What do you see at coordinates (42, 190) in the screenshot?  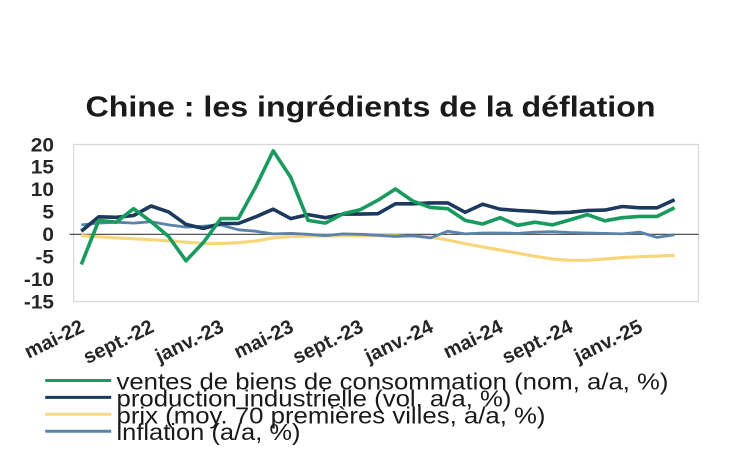 I see `svg-text: 10` at bounding box center [42, 190].